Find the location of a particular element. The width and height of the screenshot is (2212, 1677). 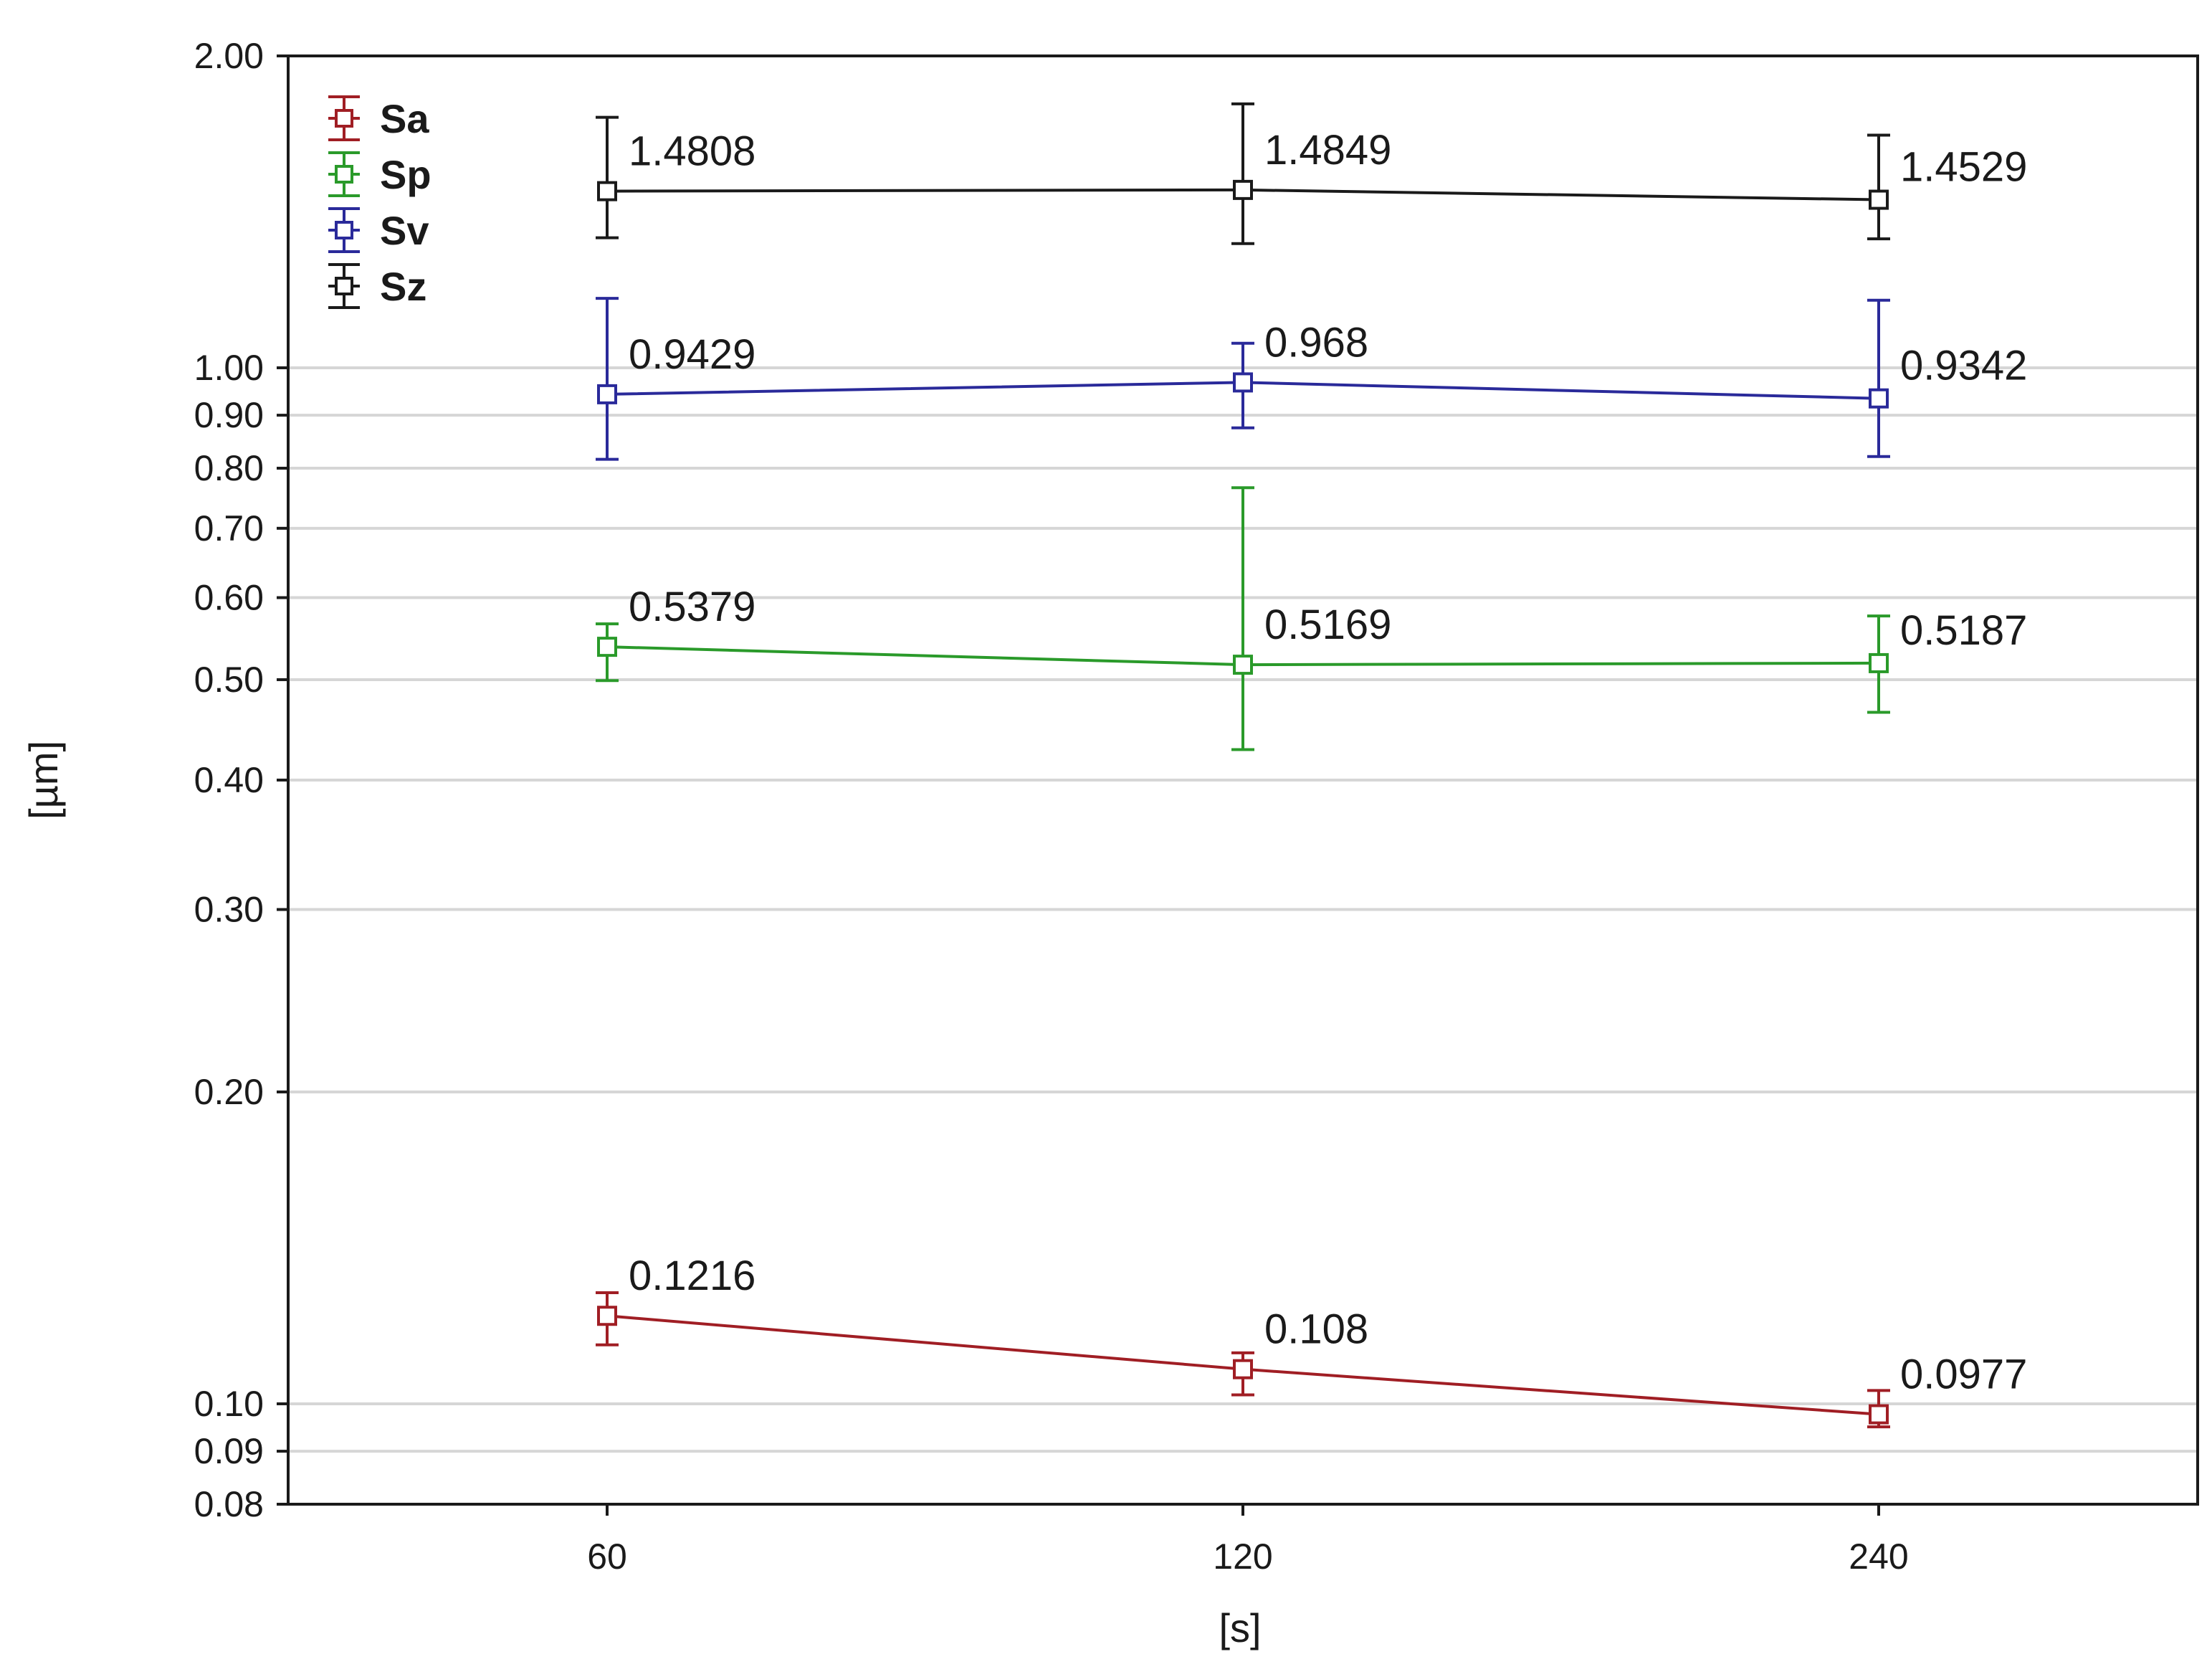

data-label: 0.968 is located at coordinates (1316, 342).